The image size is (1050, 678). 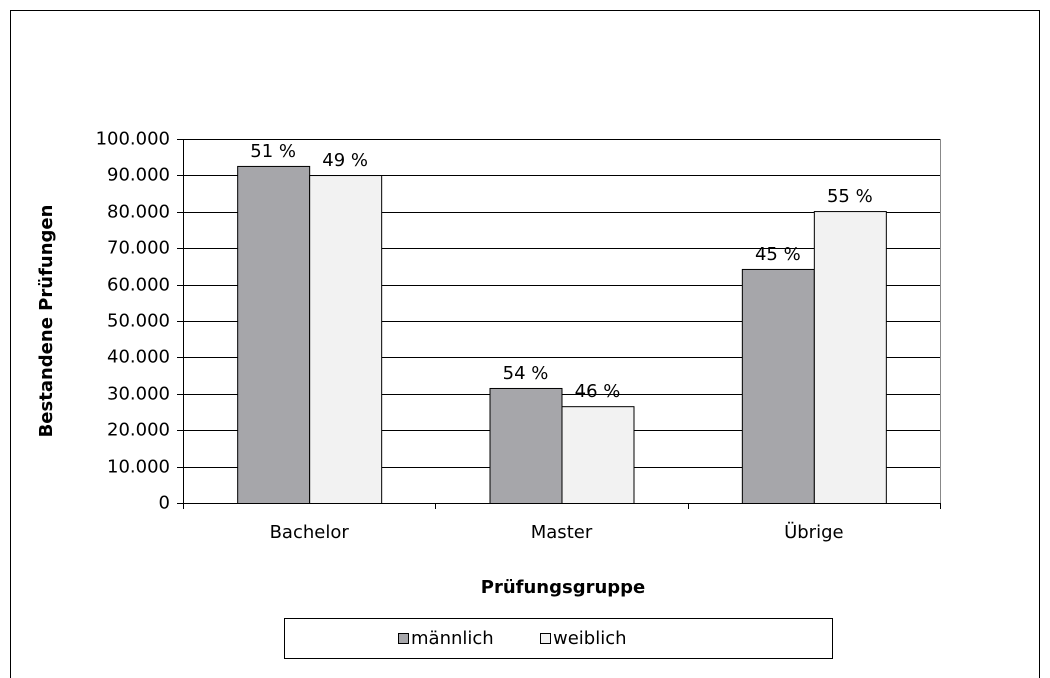 What do you see at coordinates (563, 587) in the screenshot?
I see `x-axis-title: Prüfungsgruppe` at bounding box center [563, 587].